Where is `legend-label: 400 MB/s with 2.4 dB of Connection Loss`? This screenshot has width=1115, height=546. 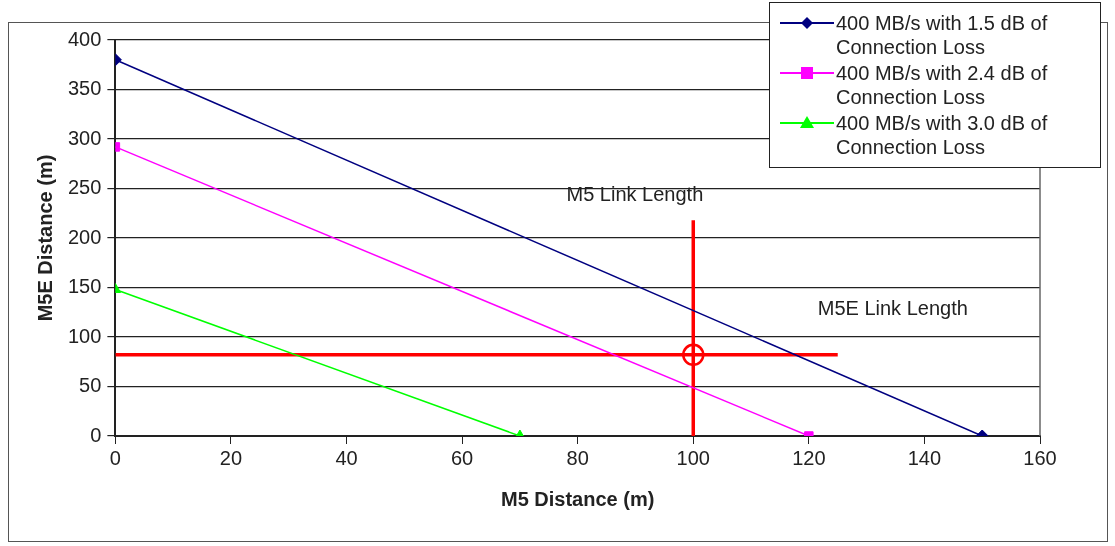
legend-label: 400 MB/s with 2.4 dB of Connection Loss is located at coordinates (942, 85).